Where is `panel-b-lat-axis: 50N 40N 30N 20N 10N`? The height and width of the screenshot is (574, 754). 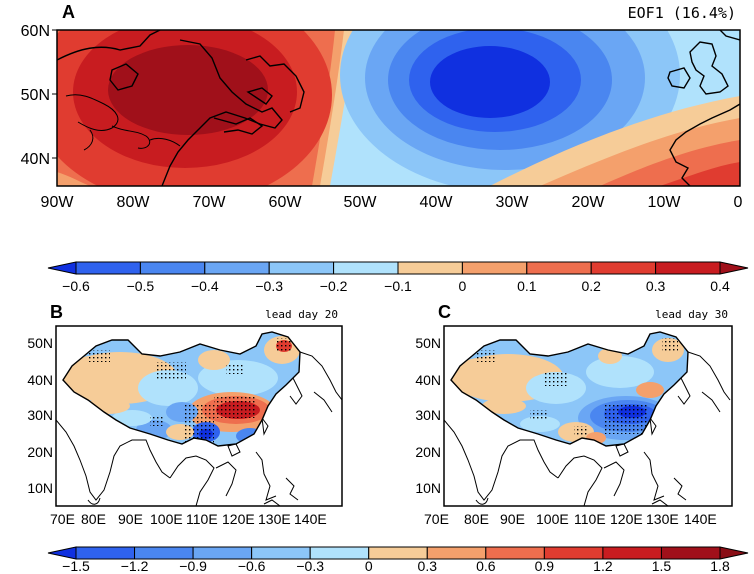 panel-b-lat-axis: 50N 40N 30N 20N 10N is located at coordinates (40, 415).